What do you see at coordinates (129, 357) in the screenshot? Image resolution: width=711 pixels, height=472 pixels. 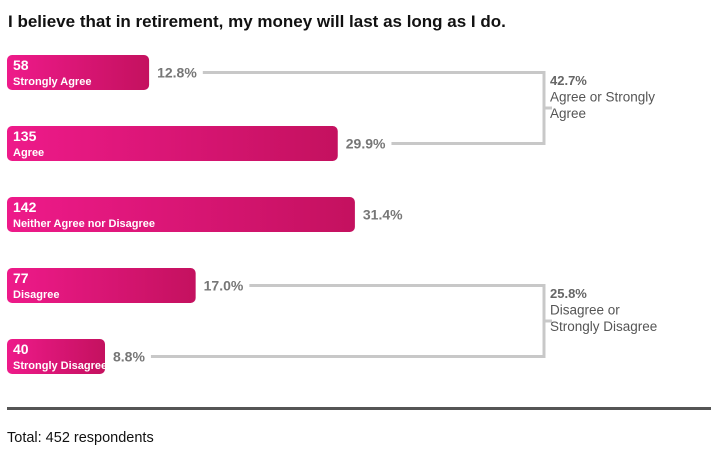 I see `bar-percent-strongly-disagree: 8.8%` at bounding box center [129, 357].